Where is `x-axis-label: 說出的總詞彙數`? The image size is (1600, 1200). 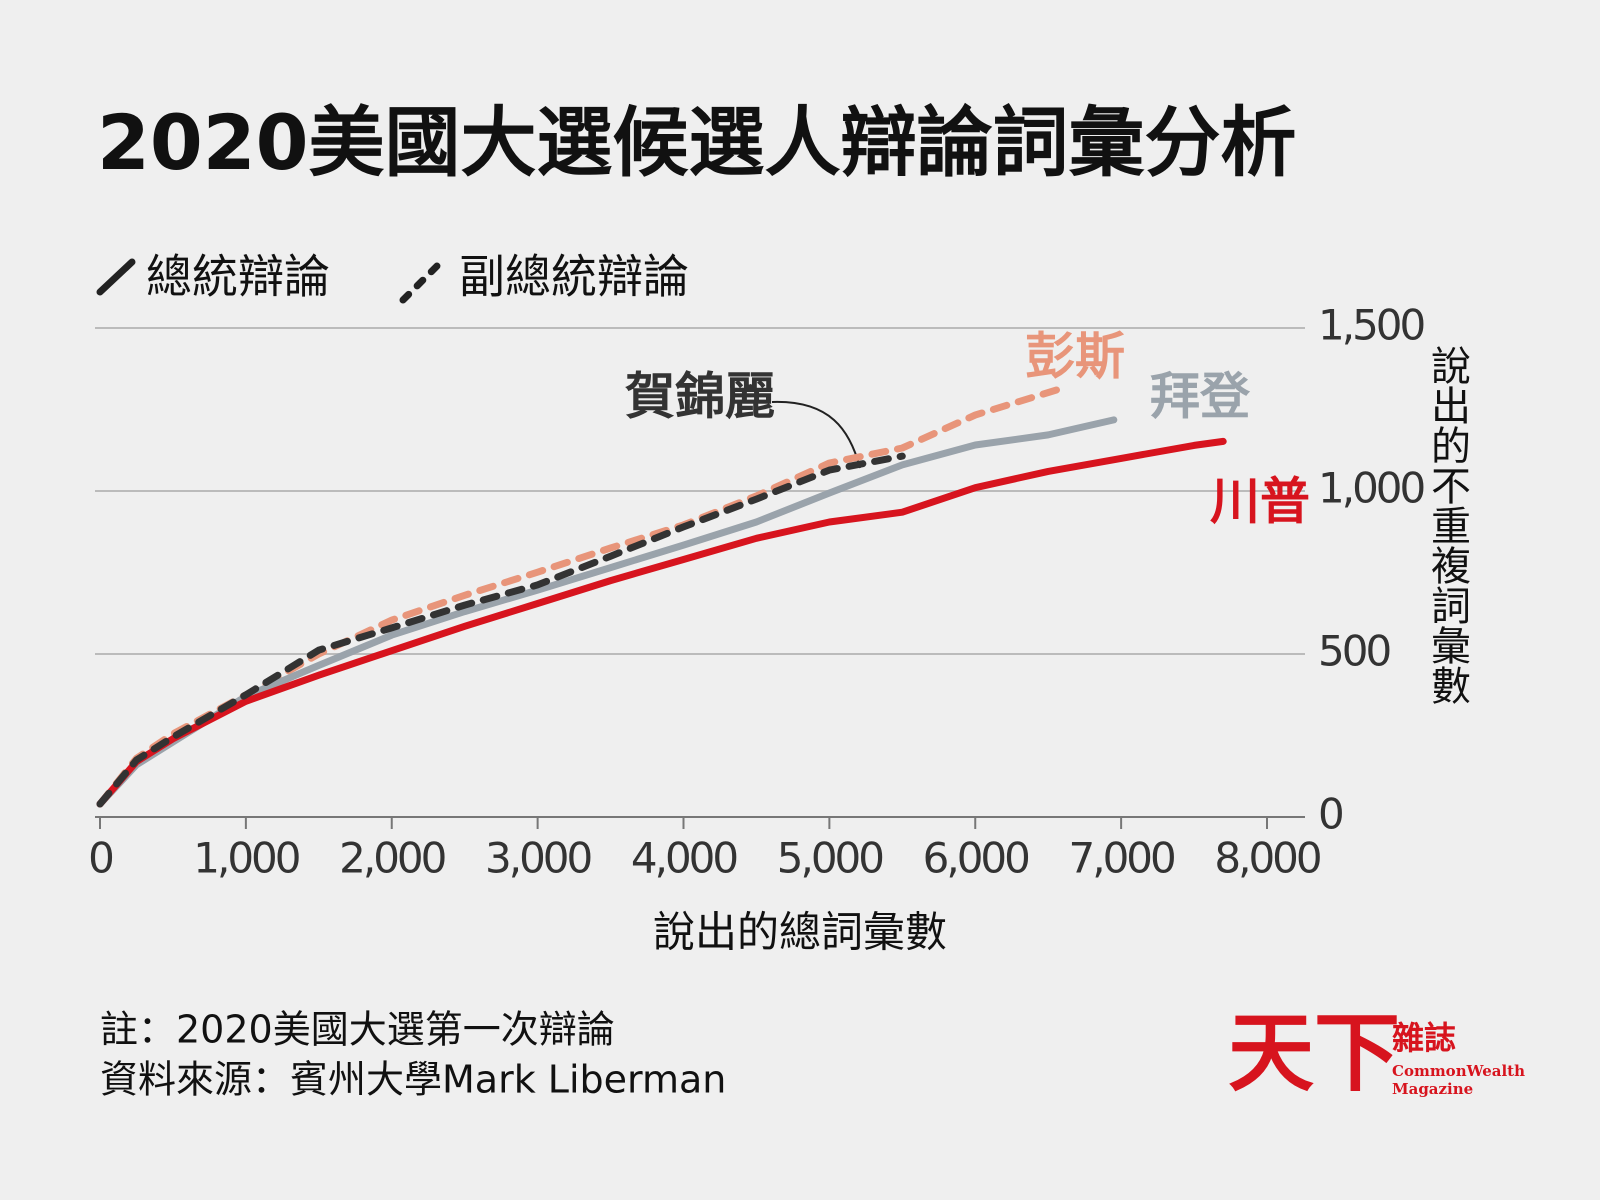 x-axis-label: 說出的總詞彙數 is located at coordinates (800, 932).